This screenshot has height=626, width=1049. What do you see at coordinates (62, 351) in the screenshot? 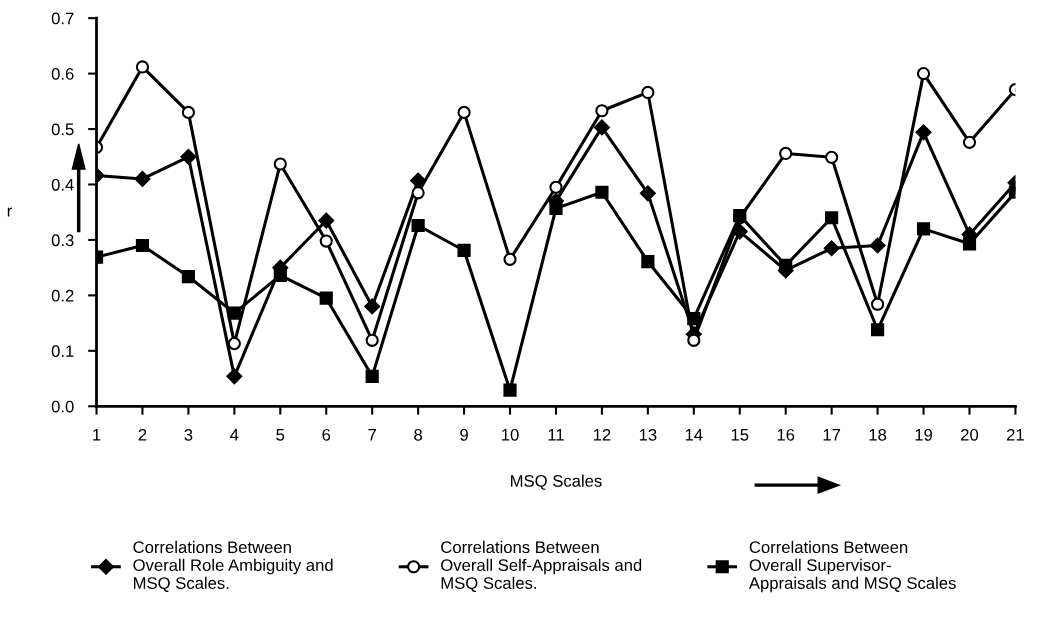
I see `y-tick-label: 0.1` at bounding box center [62, 351].